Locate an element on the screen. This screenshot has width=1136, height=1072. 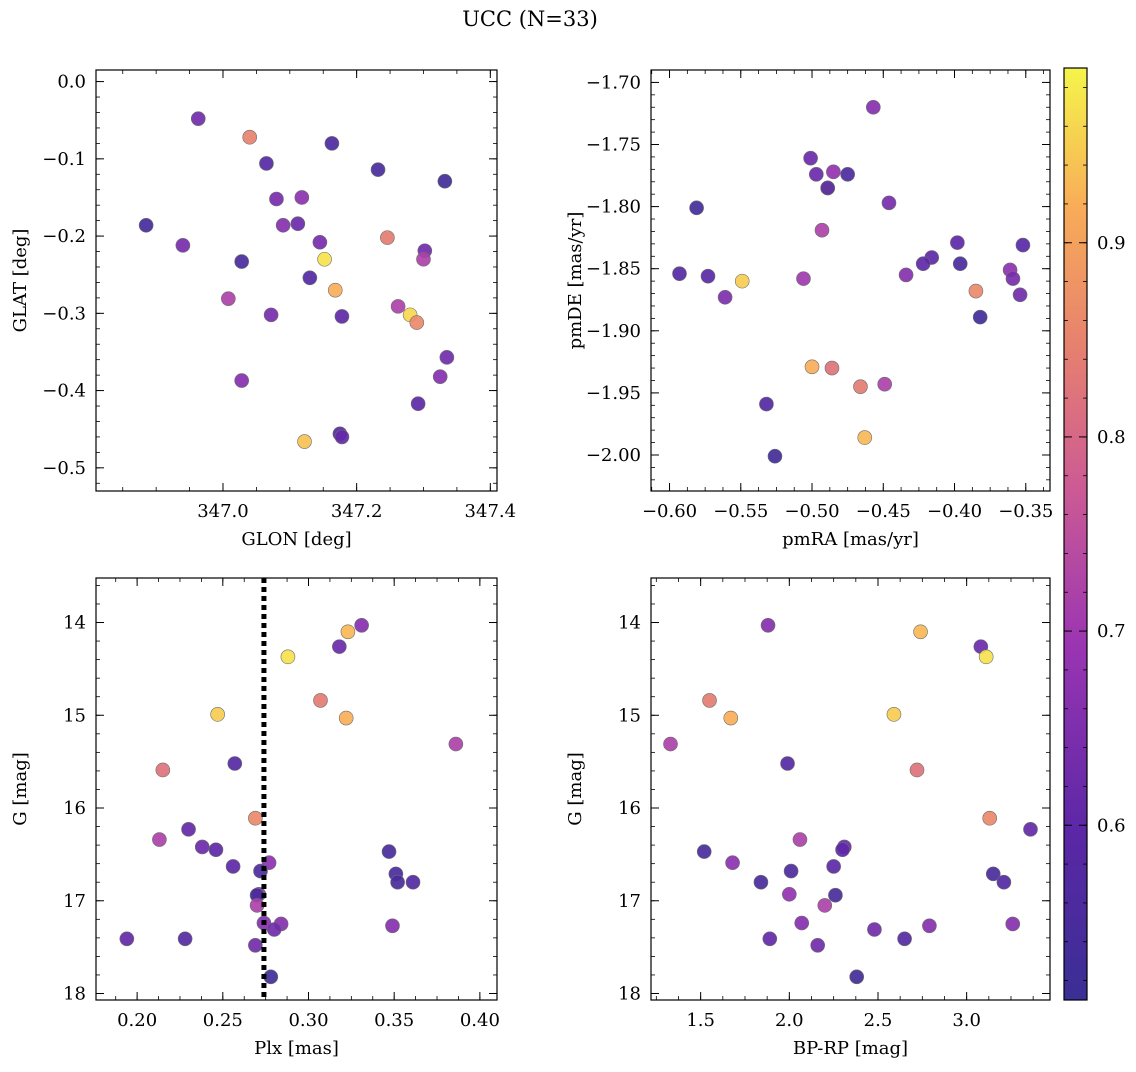
y-tick-label: −0.4 is located at coordinates (64, 391).